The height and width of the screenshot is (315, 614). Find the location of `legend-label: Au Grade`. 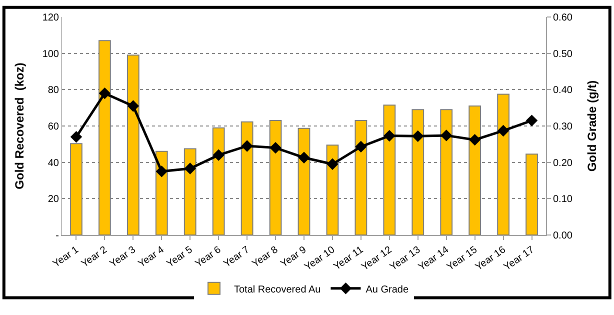

legend-label: Au Grade is located at coordinates (387, 290).